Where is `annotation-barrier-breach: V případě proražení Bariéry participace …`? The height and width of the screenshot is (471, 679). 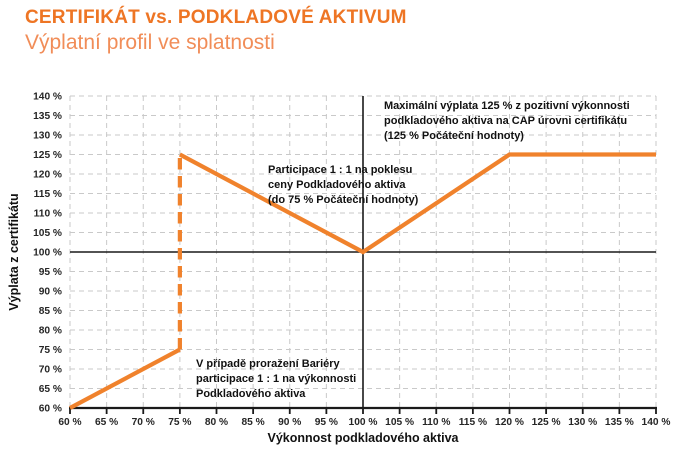 annotation-barrier-breach: V případě proražení Bariéry participace … is located at coordinates (276, 379).